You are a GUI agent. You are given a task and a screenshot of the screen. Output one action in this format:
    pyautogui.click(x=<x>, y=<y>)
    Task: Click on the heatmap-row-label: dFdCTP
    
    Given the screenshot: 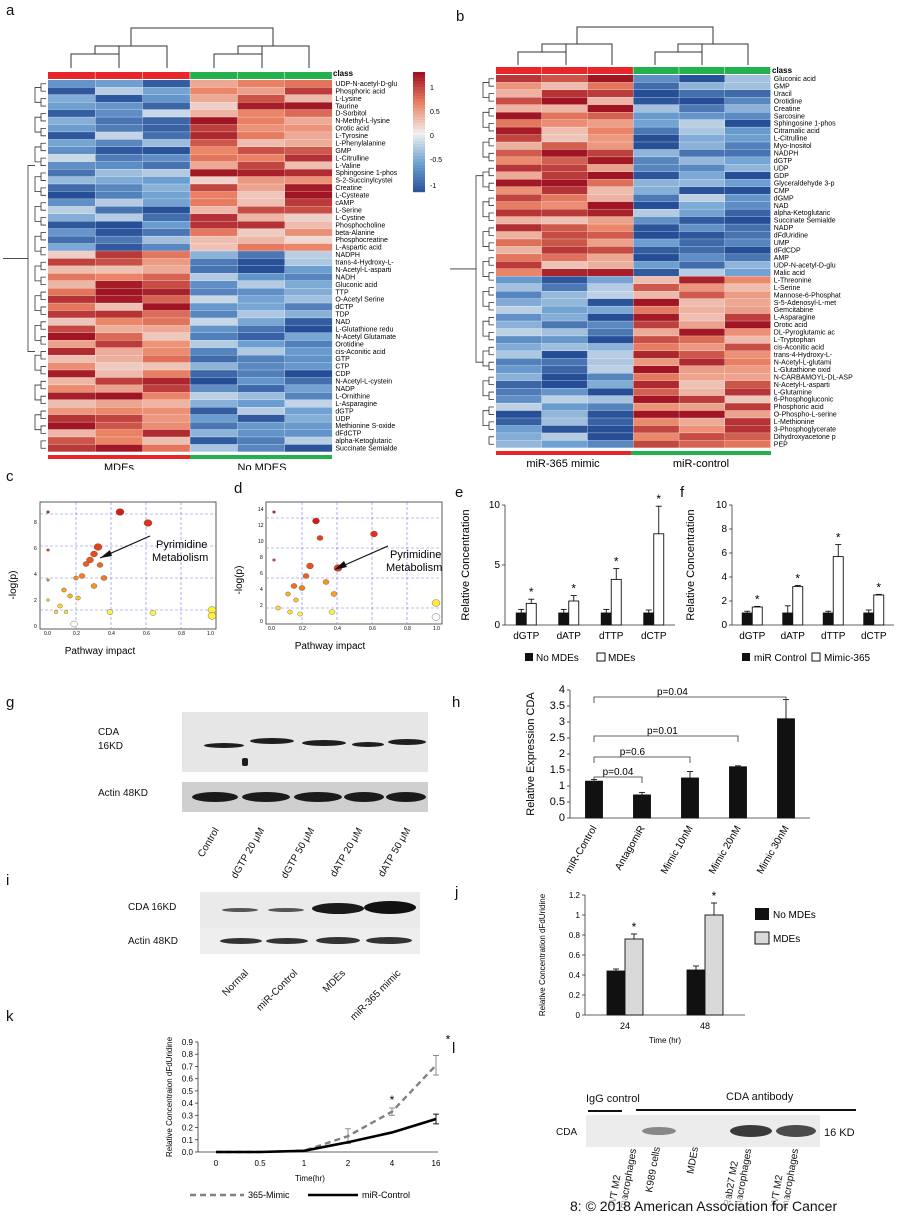 What is the action you would take?
    pyautogui.click(x=348, y=434)
    